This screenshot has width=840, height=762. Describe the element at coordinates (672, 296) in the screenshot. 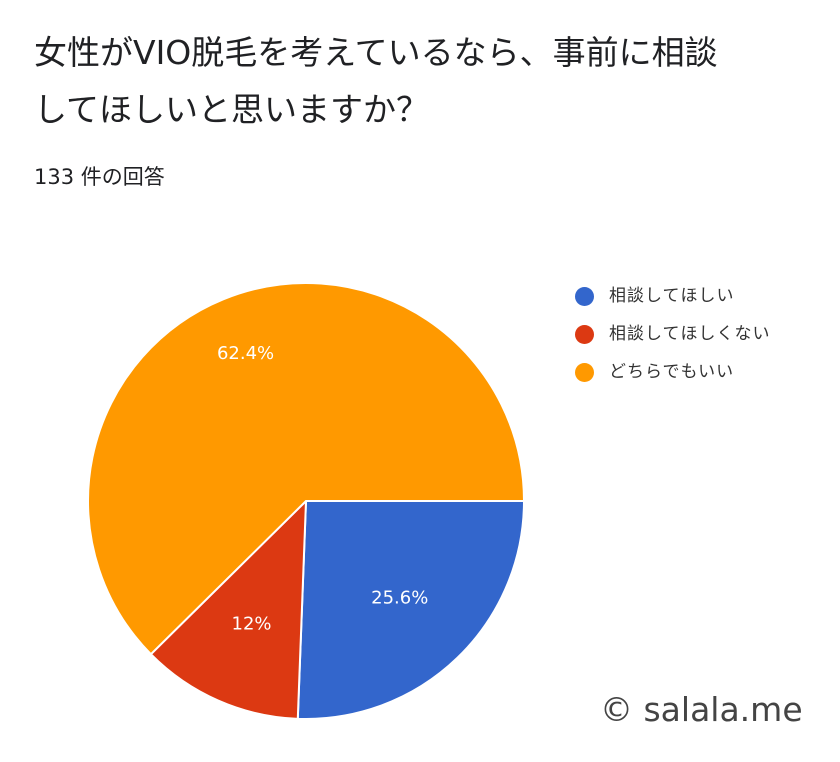

I see `legend-label-0: 相談してほしい` at that location.